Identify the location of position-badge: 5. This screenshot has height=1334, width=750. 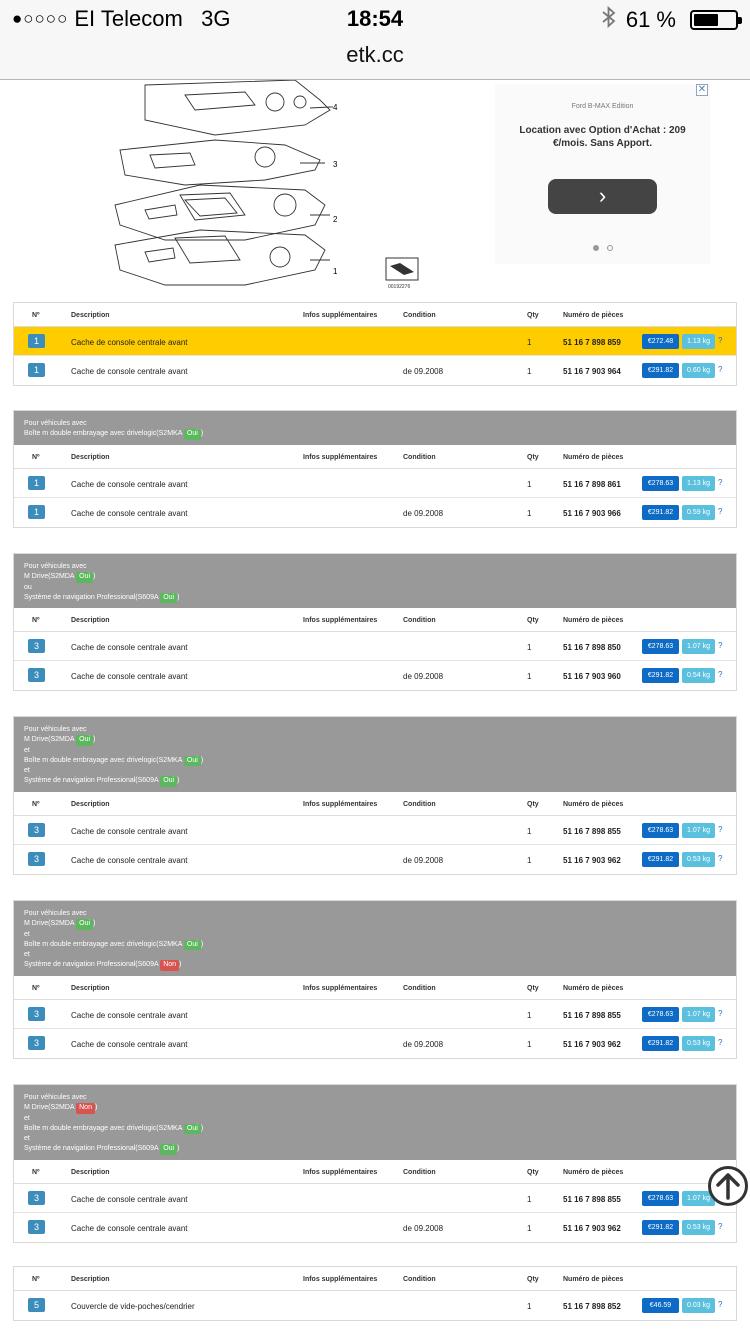
(36, 1305).